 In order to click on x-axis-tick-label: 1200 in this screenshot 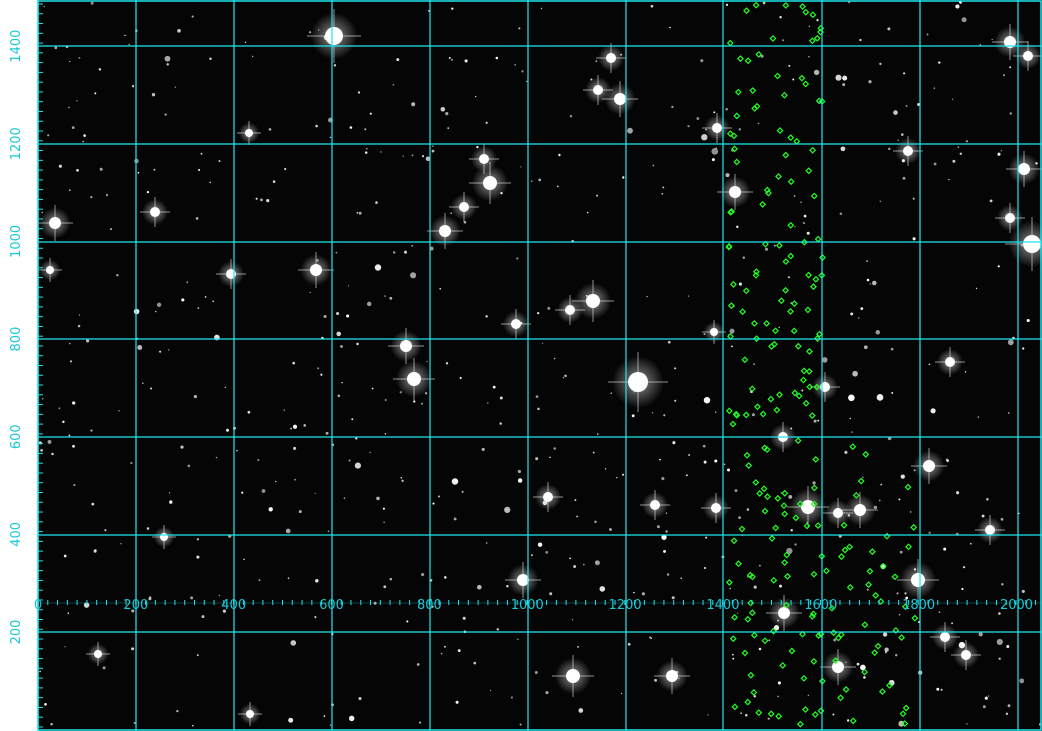, I will do `click(625, 605)`.